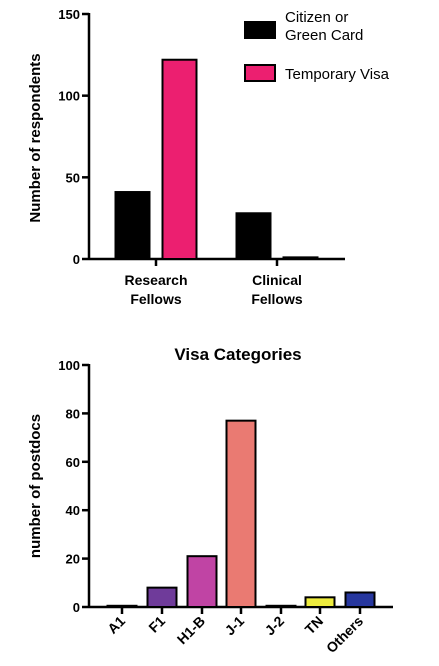  I want to click on chart2-x-axis, so click(241, 609).